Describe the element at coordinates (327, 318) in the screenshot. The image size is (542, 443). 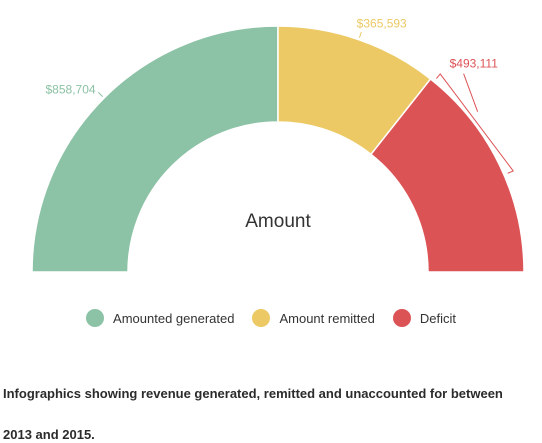
I see `legend-label: Amount remitted` at that location.